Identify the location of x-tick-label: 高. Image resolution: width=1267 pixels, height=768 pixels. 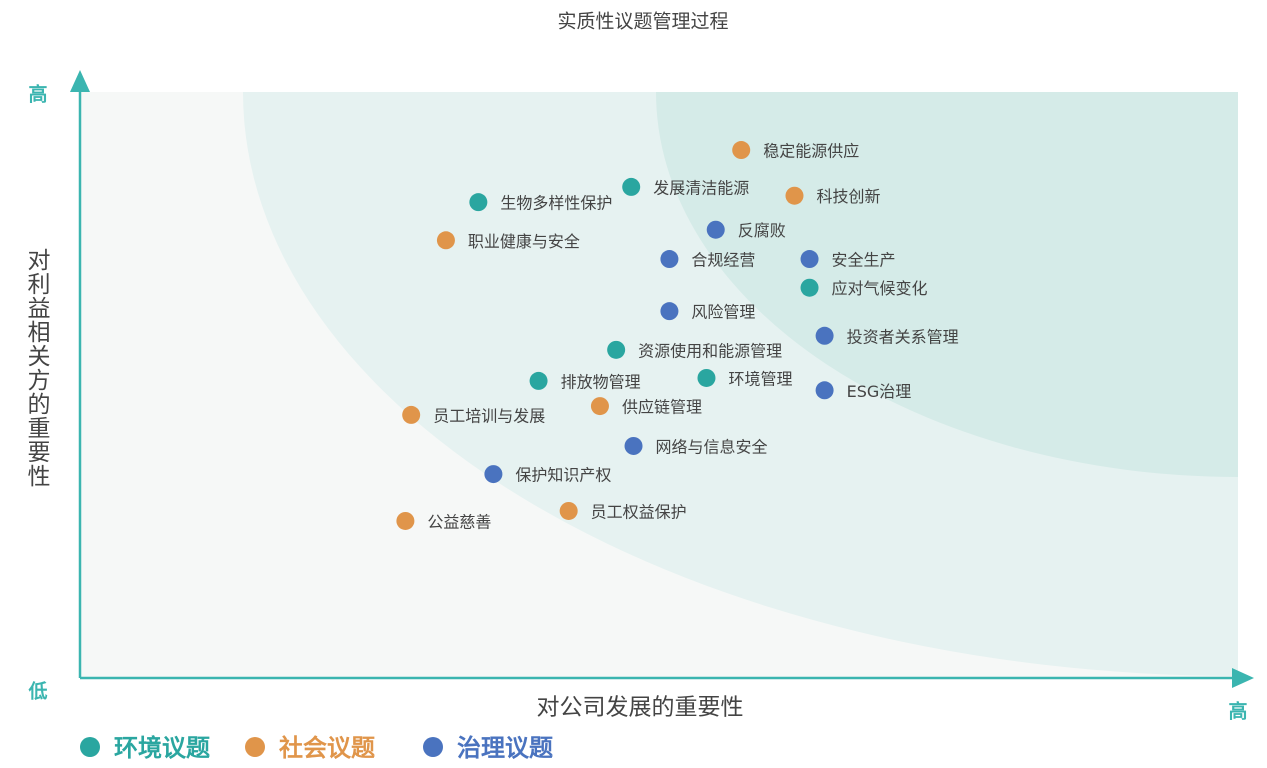
(1237, 711).